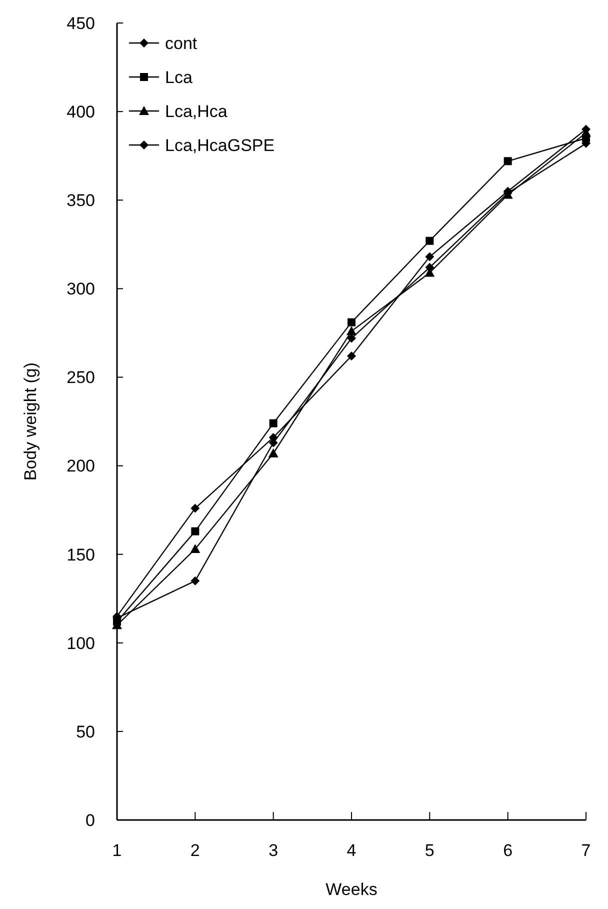  I want to click on x-axis-title: Weeks, so click(352, 889).